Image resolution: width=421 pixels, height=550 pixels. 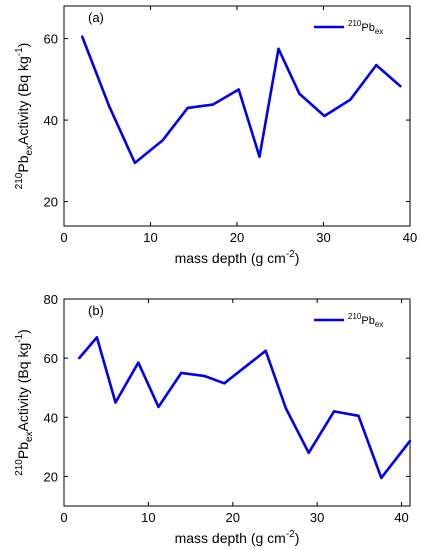 I want to click on y-tick-label: 80, so click(x=51, y=299).